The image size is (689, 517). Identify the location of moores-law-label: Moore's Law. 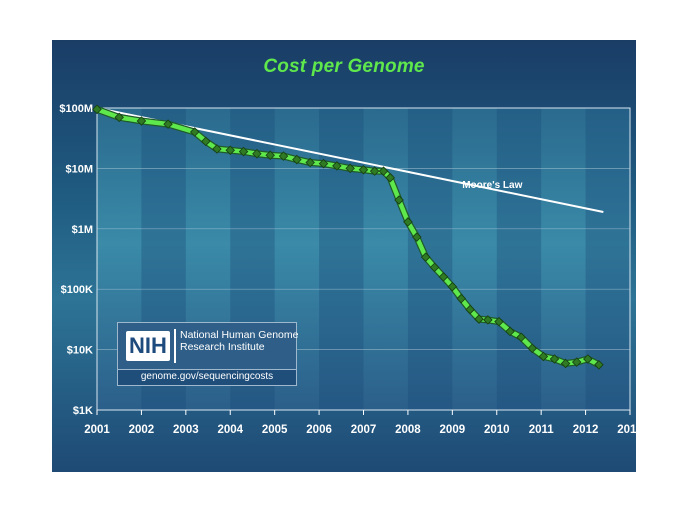
(492, 185).